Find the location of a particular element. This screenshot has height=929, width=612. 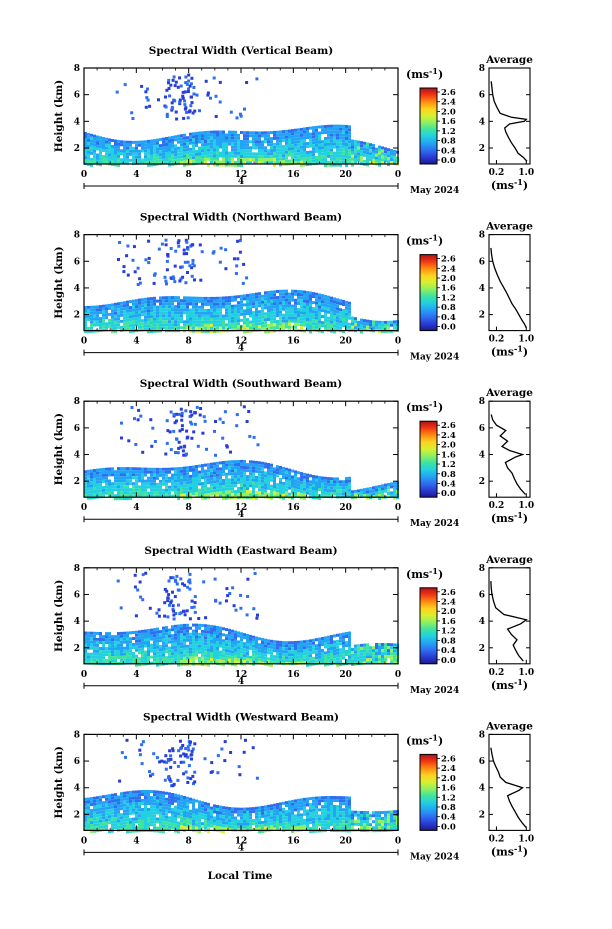

colorbar-tick-label: 1.2 is located at coordinates (448, 132).